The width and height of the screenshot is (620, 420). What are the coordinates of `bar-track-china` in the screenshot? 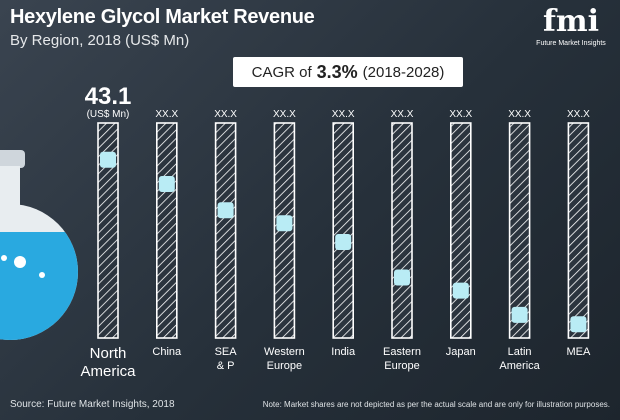 It's located at (167, 230).